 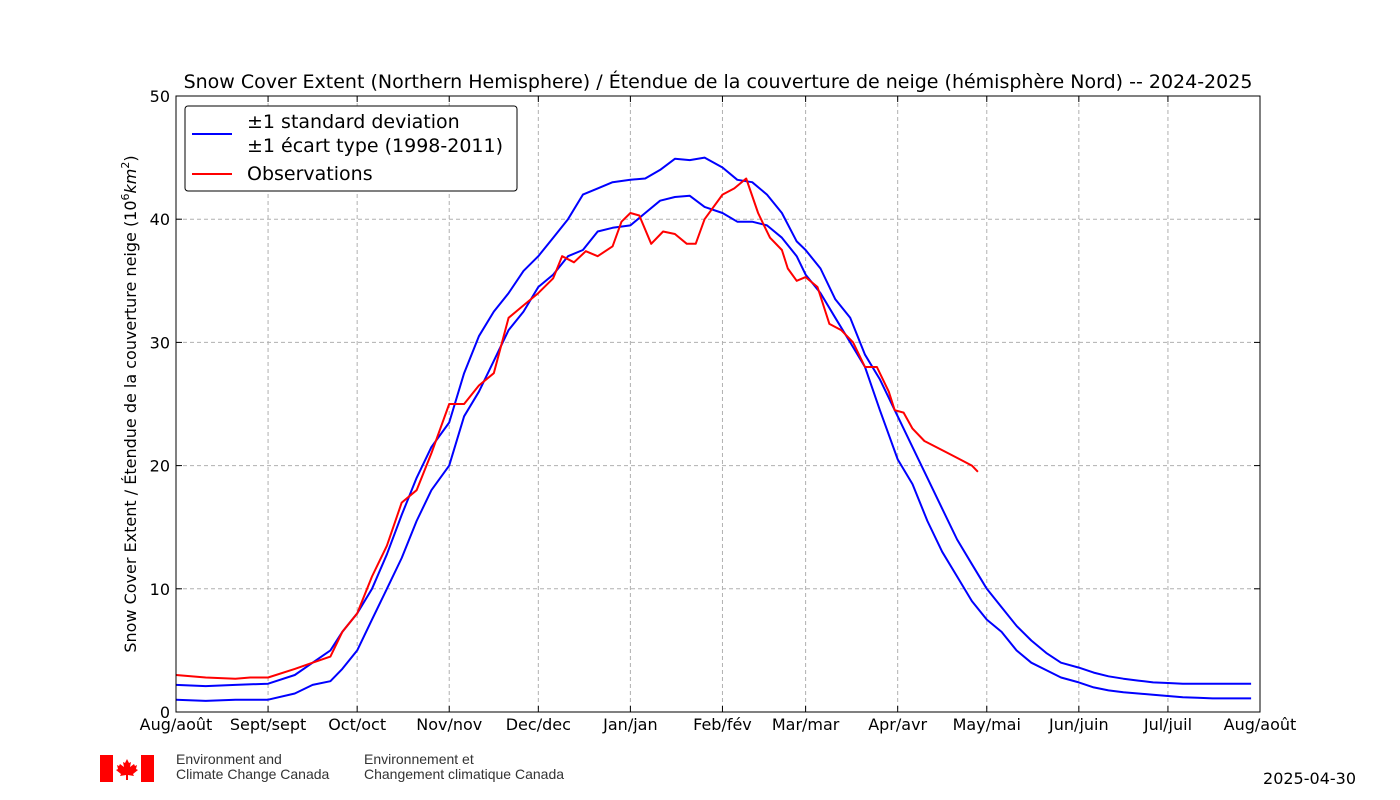 I want to click on dept-fr-line2: Changement climatique Canada, so click(x=464, y=774).